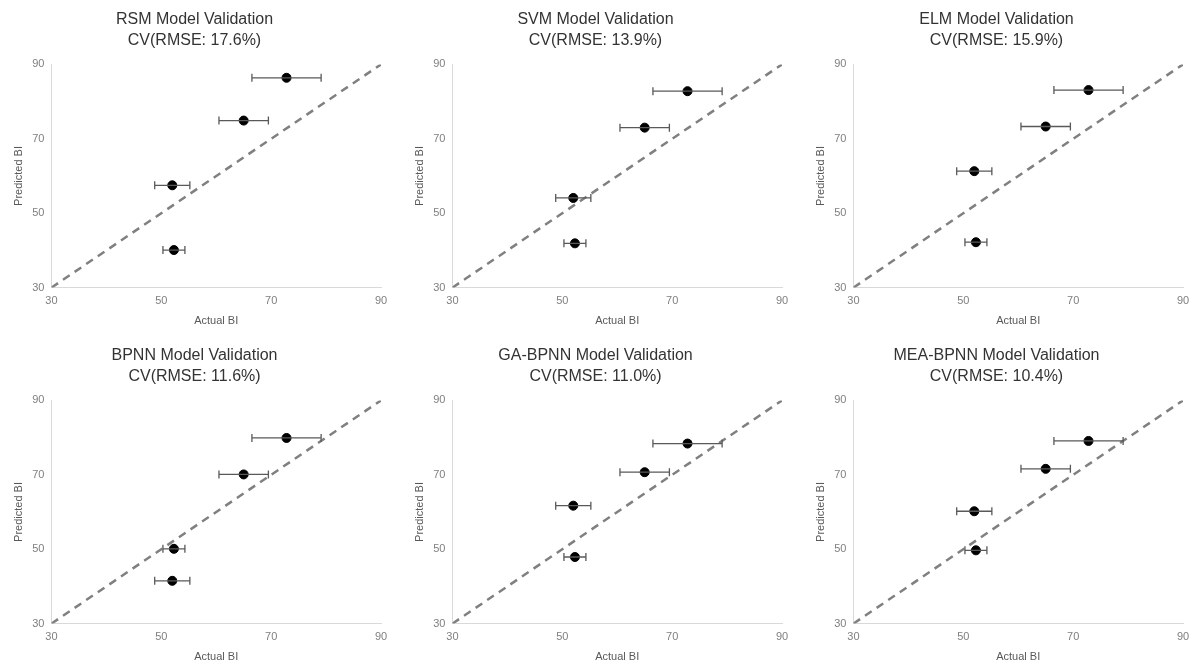 This screenshot has width=1203, height=672. Describe the element at coordinates (194, 355) in the screenshot. I see `chart-title: BPNN Model Validation` at that location.